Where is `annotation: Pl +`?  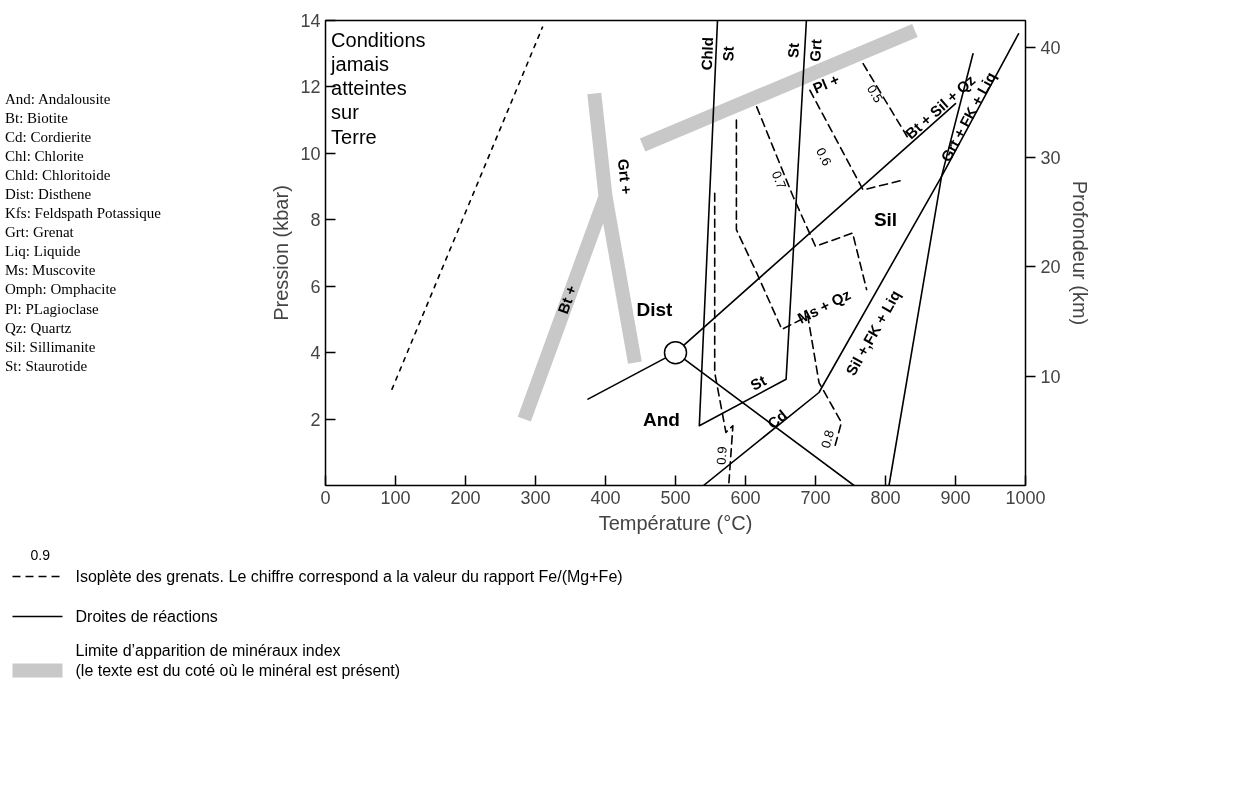
annotation: Pl + is located at coordinates (826, 83).